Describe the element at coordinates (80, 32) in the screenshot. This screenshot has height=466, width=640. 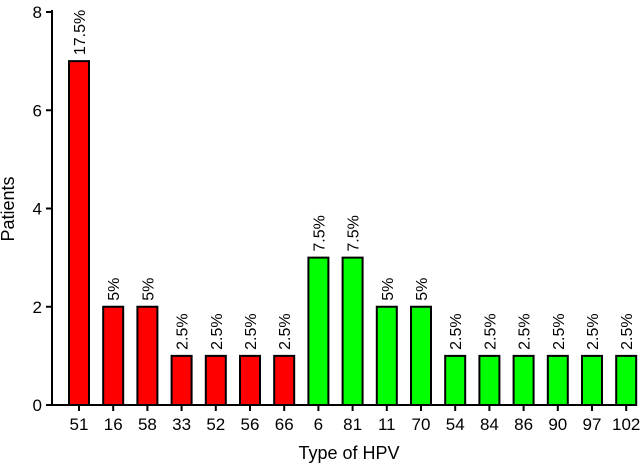
I see `data-label-hpv-51: 17.5%` at that location.